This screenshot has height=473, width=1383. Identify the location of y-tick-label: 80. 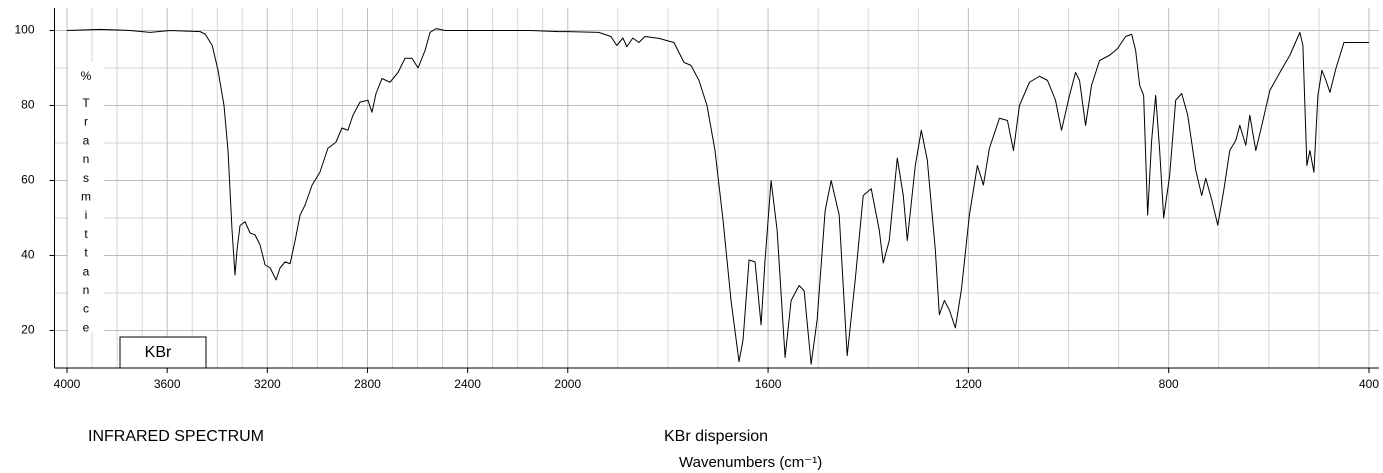
(28, 105).